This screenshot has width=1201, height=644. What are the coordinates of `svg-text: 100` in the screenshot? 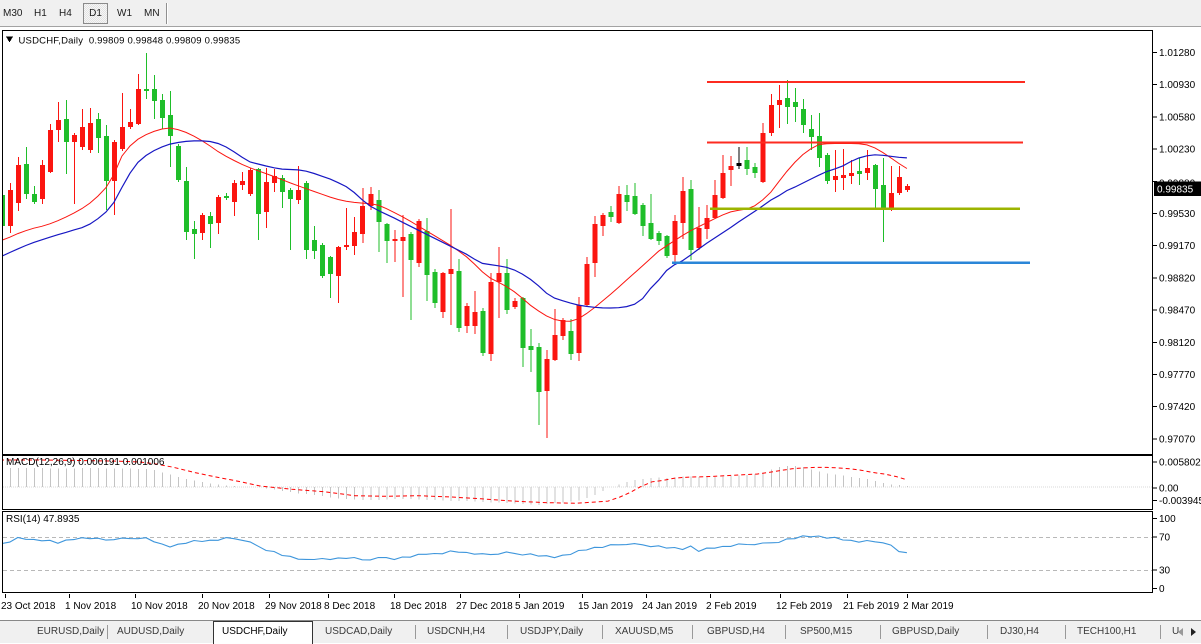 It's located at (1167, 519).